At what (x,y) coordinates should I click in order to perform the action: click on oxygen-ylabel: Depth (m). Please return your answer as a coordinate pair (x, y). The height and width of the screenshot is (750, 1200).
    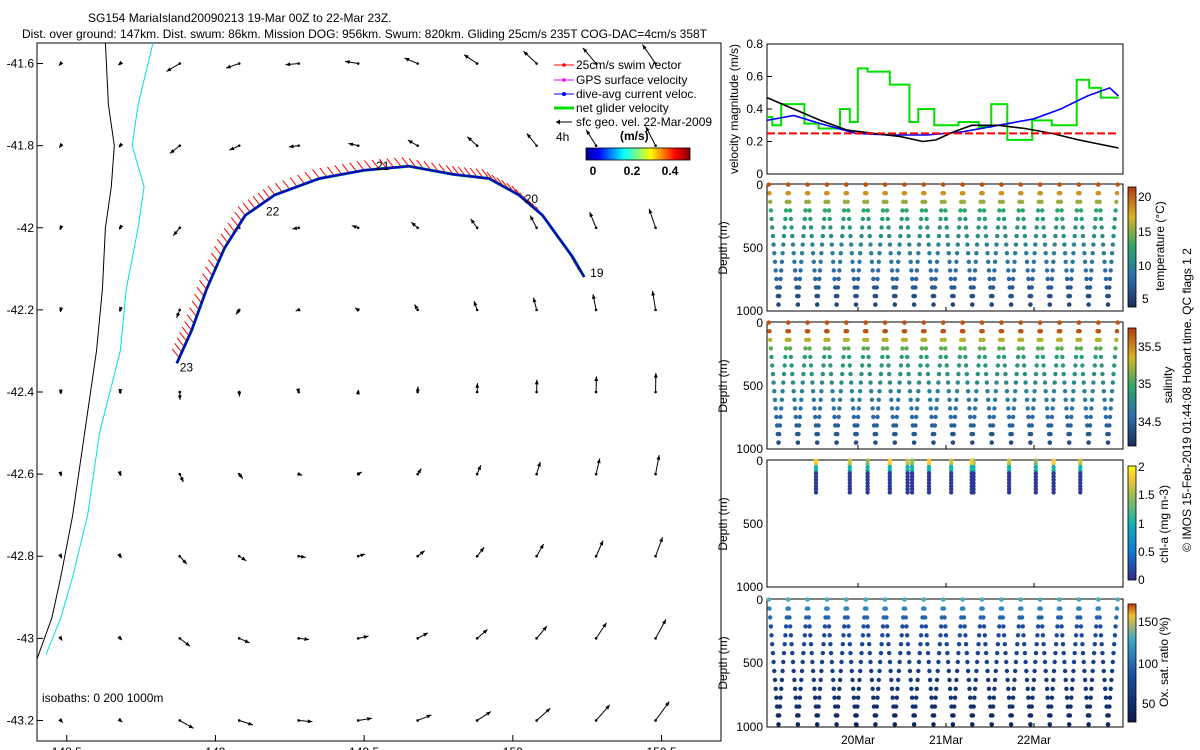
    Looking at the image, I should click on (723, 662).